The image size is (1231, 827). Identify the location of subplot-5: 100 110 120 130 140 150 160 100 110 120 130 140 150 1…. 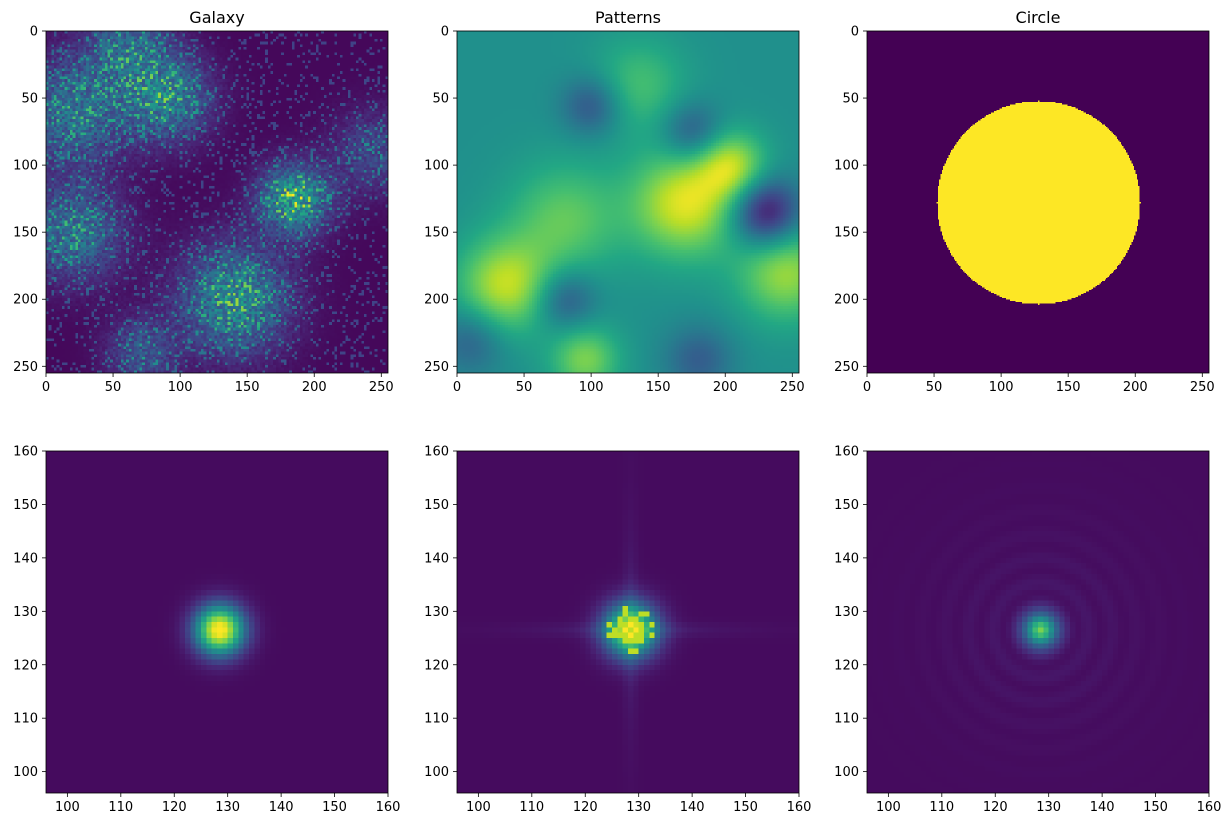
(617, 630).